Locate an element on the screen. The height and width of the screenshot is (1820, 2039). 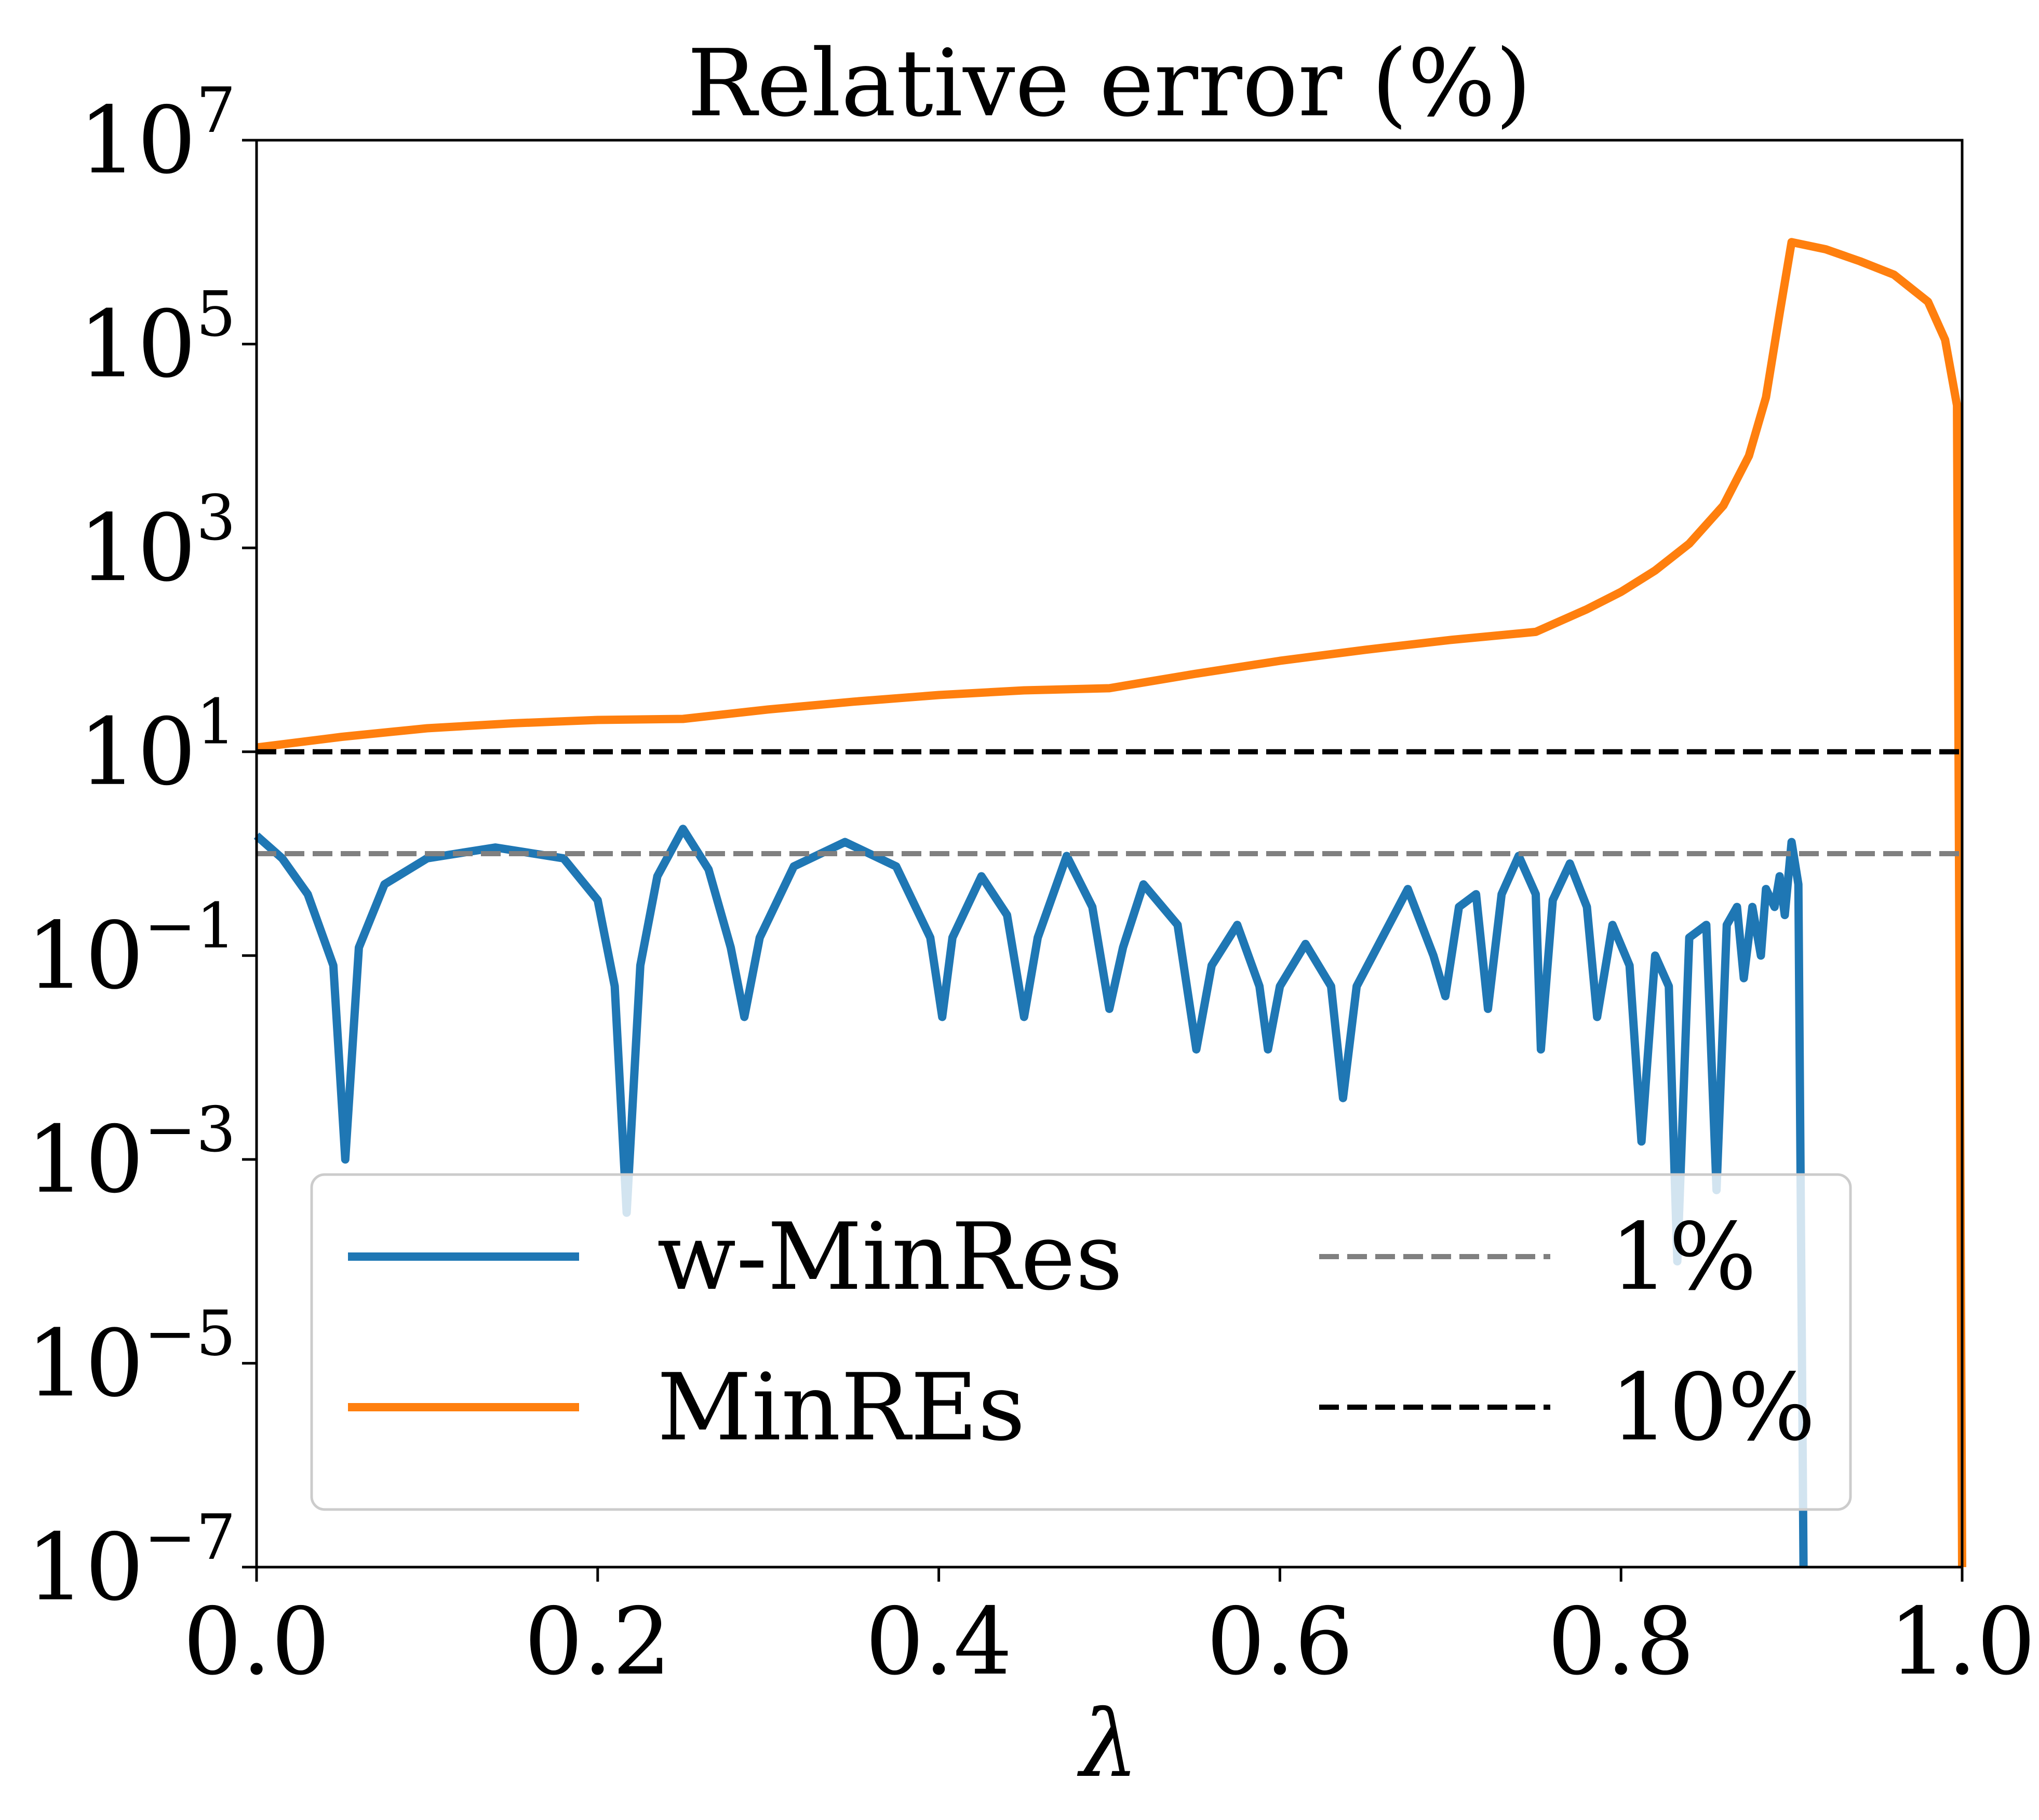
y-tick-label: 10⁻⁵ is located at coordinates (131, 1357).